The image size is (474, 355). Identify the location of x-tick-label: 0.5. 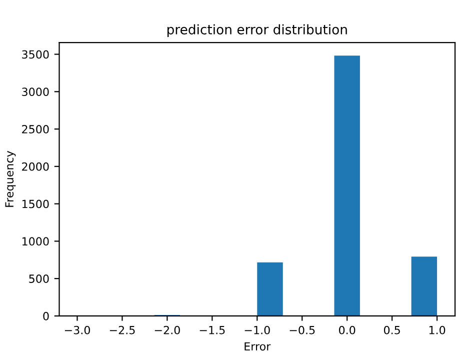
(392, 330).